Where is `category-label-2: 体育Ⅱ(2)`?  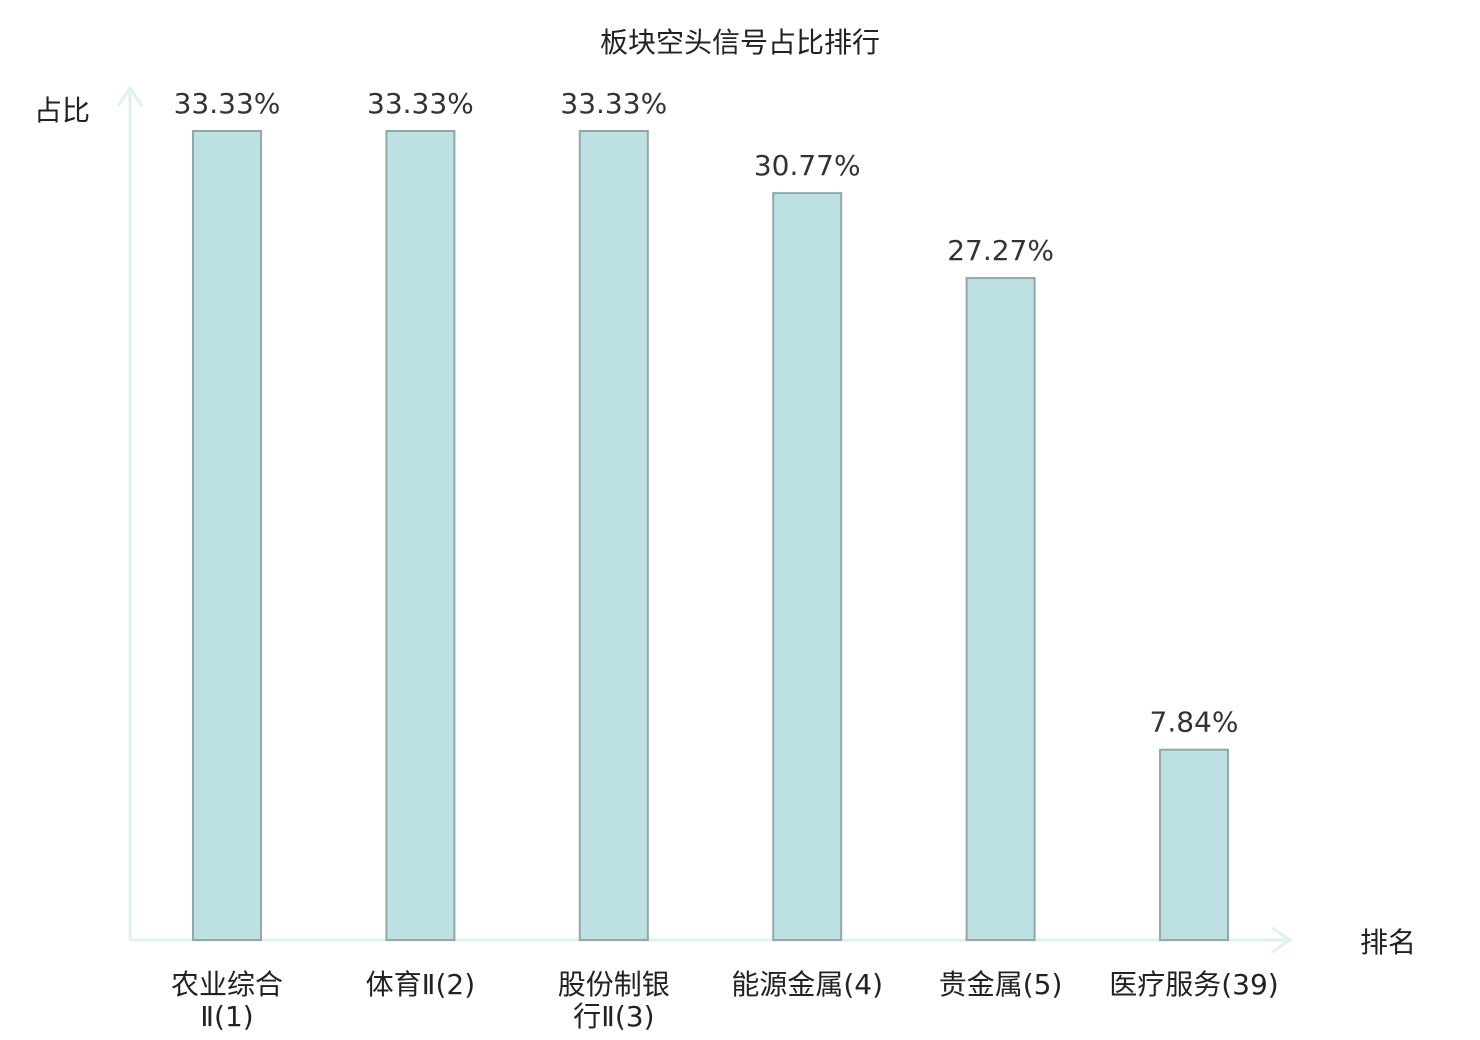
category-label-2: 体育Ⅱ(2) is located at coordinates (420, 984).